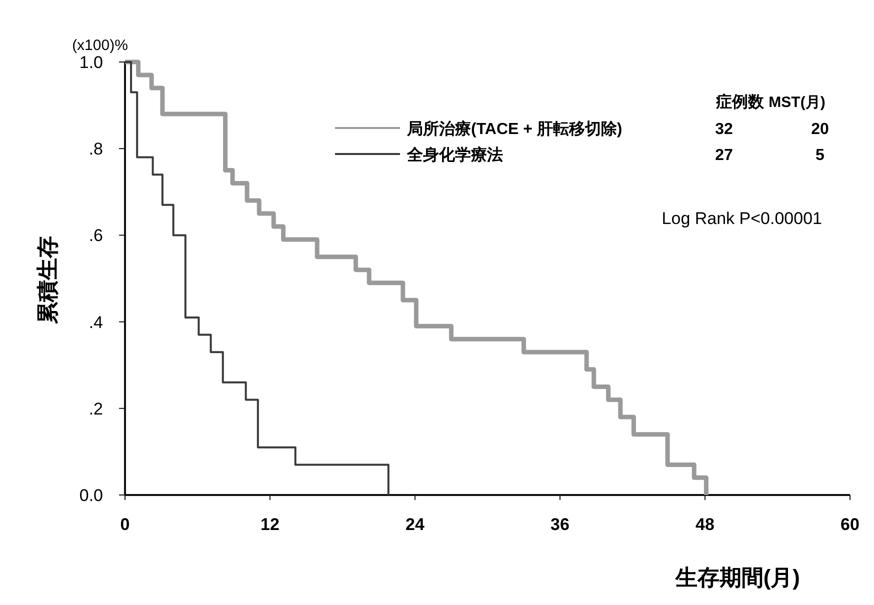 The width and height of the screenshot is (874, 605). What do you see at coordinates (797, 102) in the screenshot?
I see `annotation: MST(月)` at bounding box center [797, 102].